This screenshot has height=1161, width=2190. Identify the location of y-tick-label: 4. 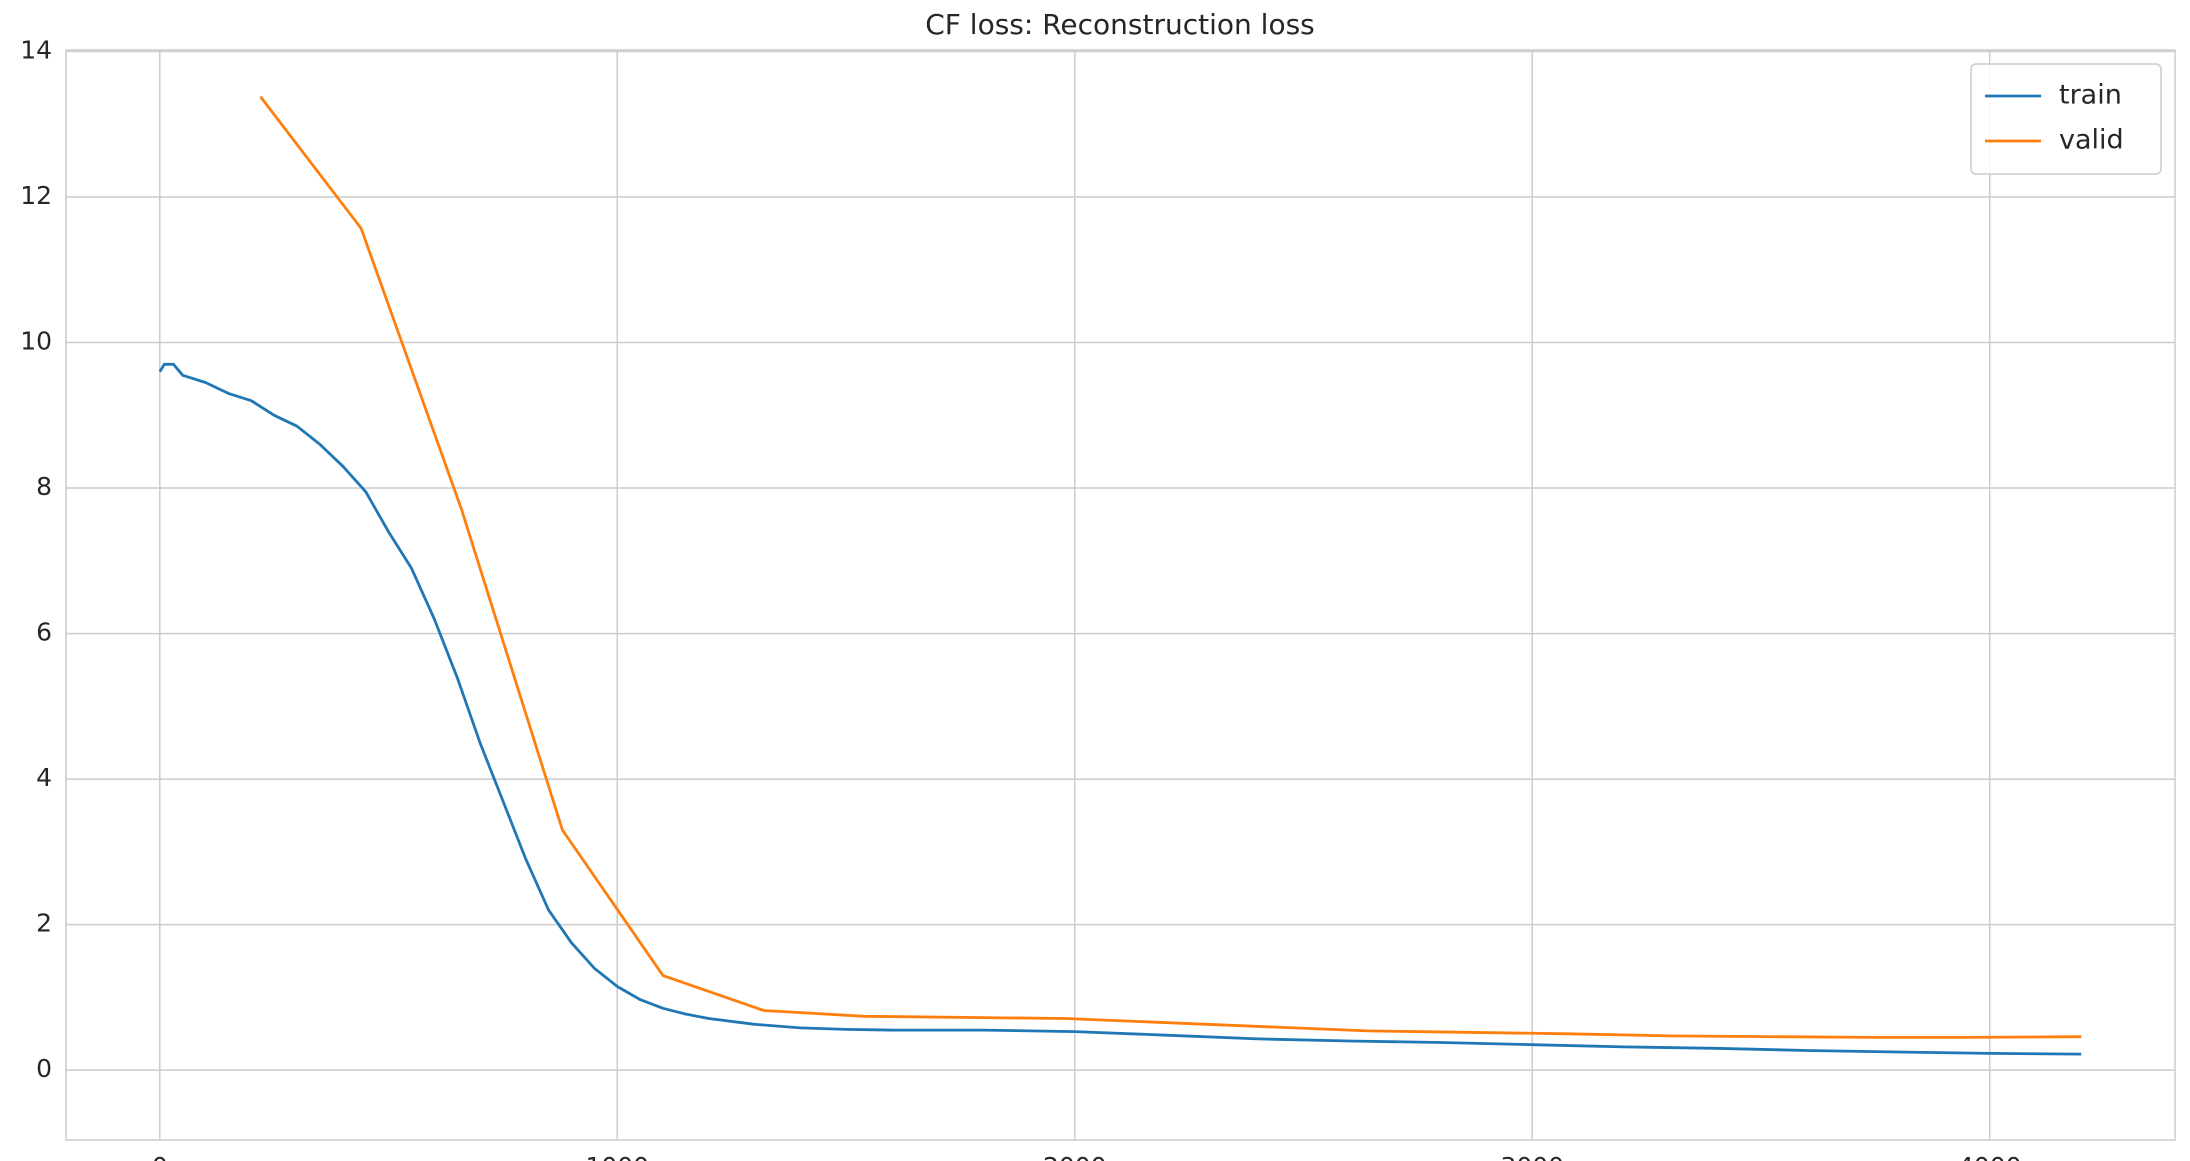
(44, 777).